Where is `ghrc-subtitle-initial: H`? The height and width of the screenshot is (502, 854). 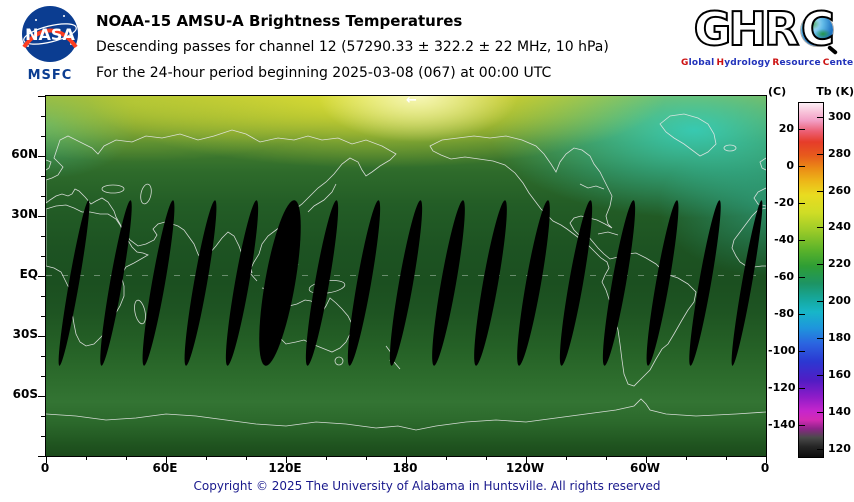
ghrc-subtitle-initial: H is located at coordinates (720, 63).